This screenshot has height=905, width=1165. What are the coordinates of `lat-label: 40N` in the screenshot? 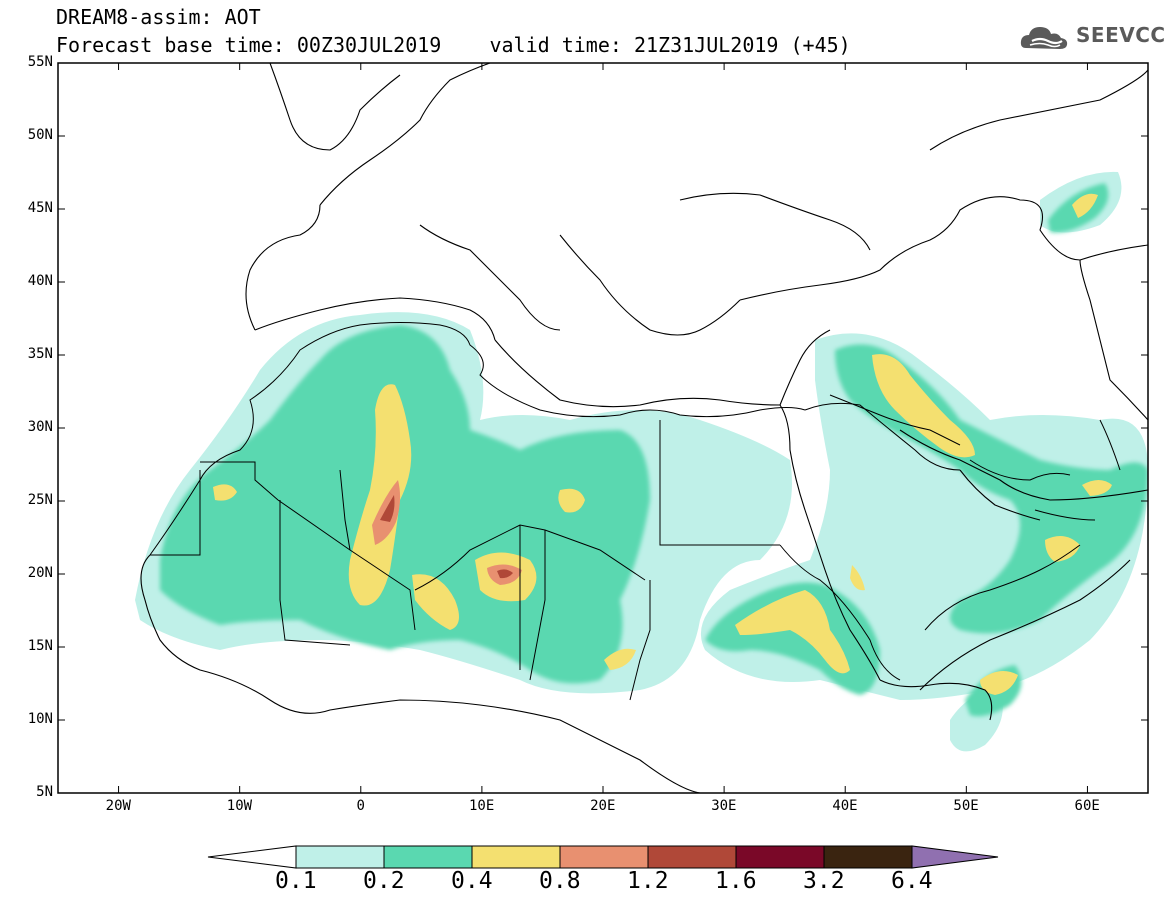 It's located at (40, 281).